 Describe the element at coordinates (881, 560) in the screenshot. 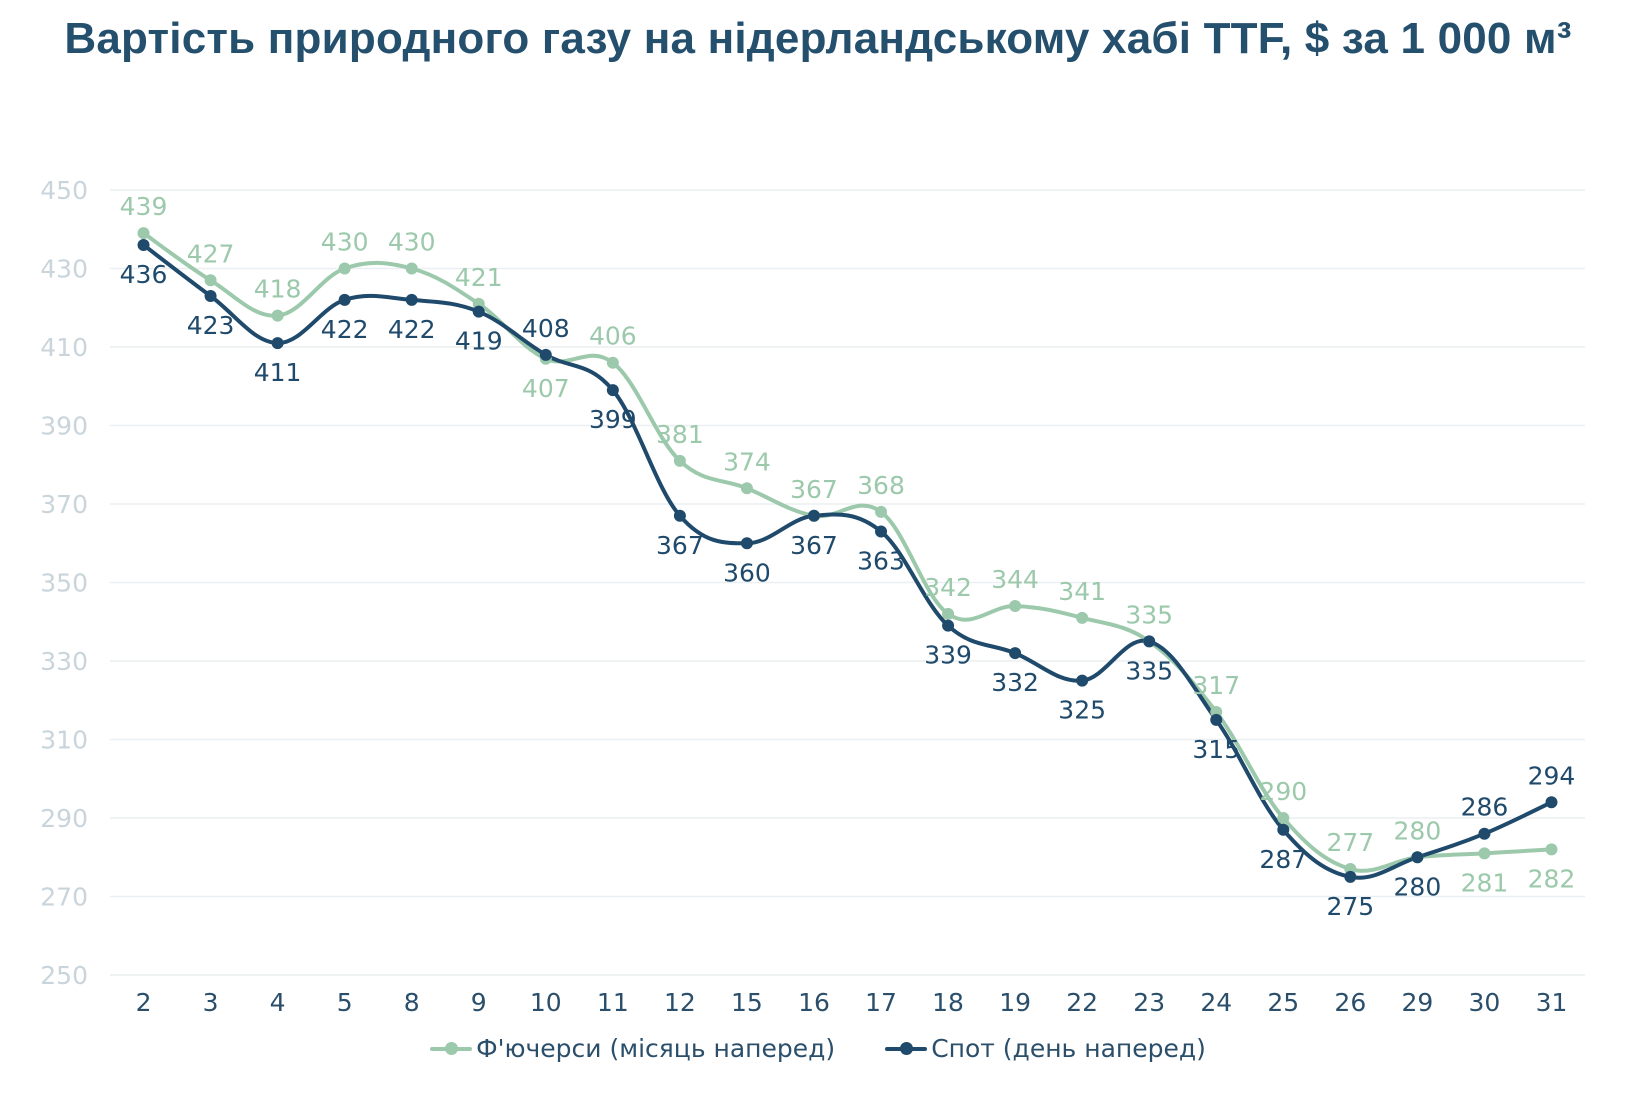

I see `data-label-spot: 363` at that location.